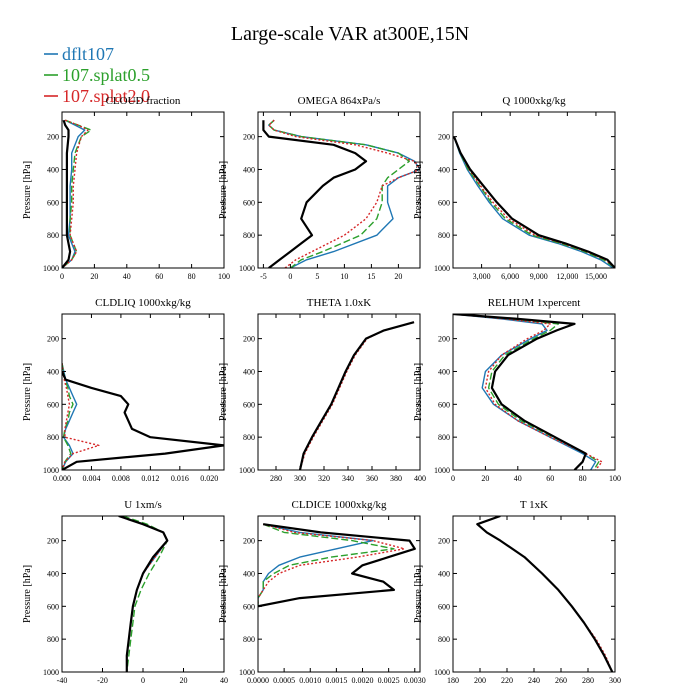 The height and width of the screenshot is (700, 700). What do you see at coordinates (561, 680) in the screenshot?
I see `x-tick-label: 260` at bounding box center [561, 680].